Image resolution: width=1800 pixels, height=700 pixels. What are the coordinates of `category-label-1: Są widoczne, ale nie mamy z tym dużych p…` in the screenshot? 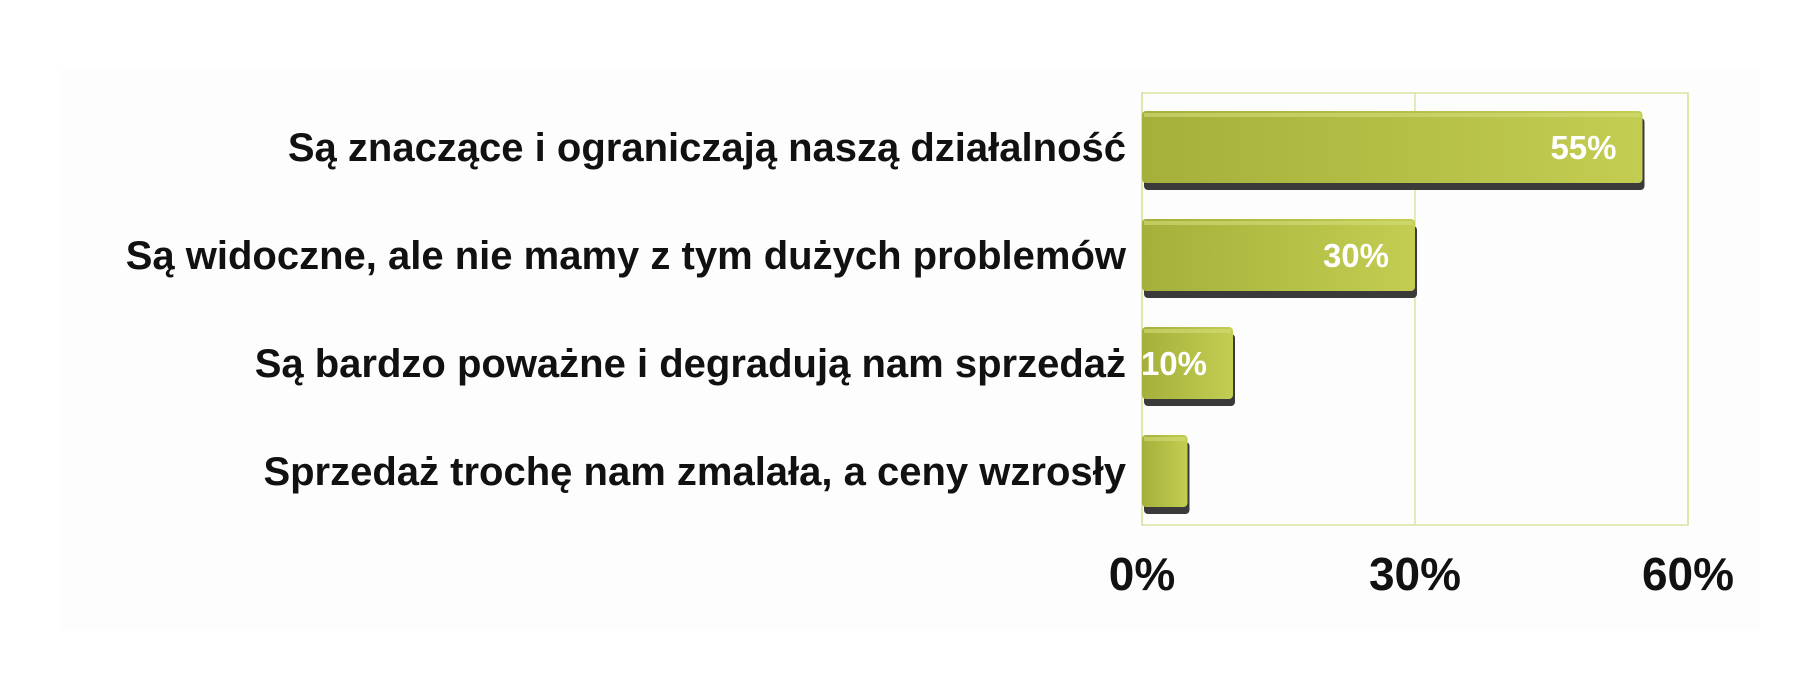 It's located at (626, 256).